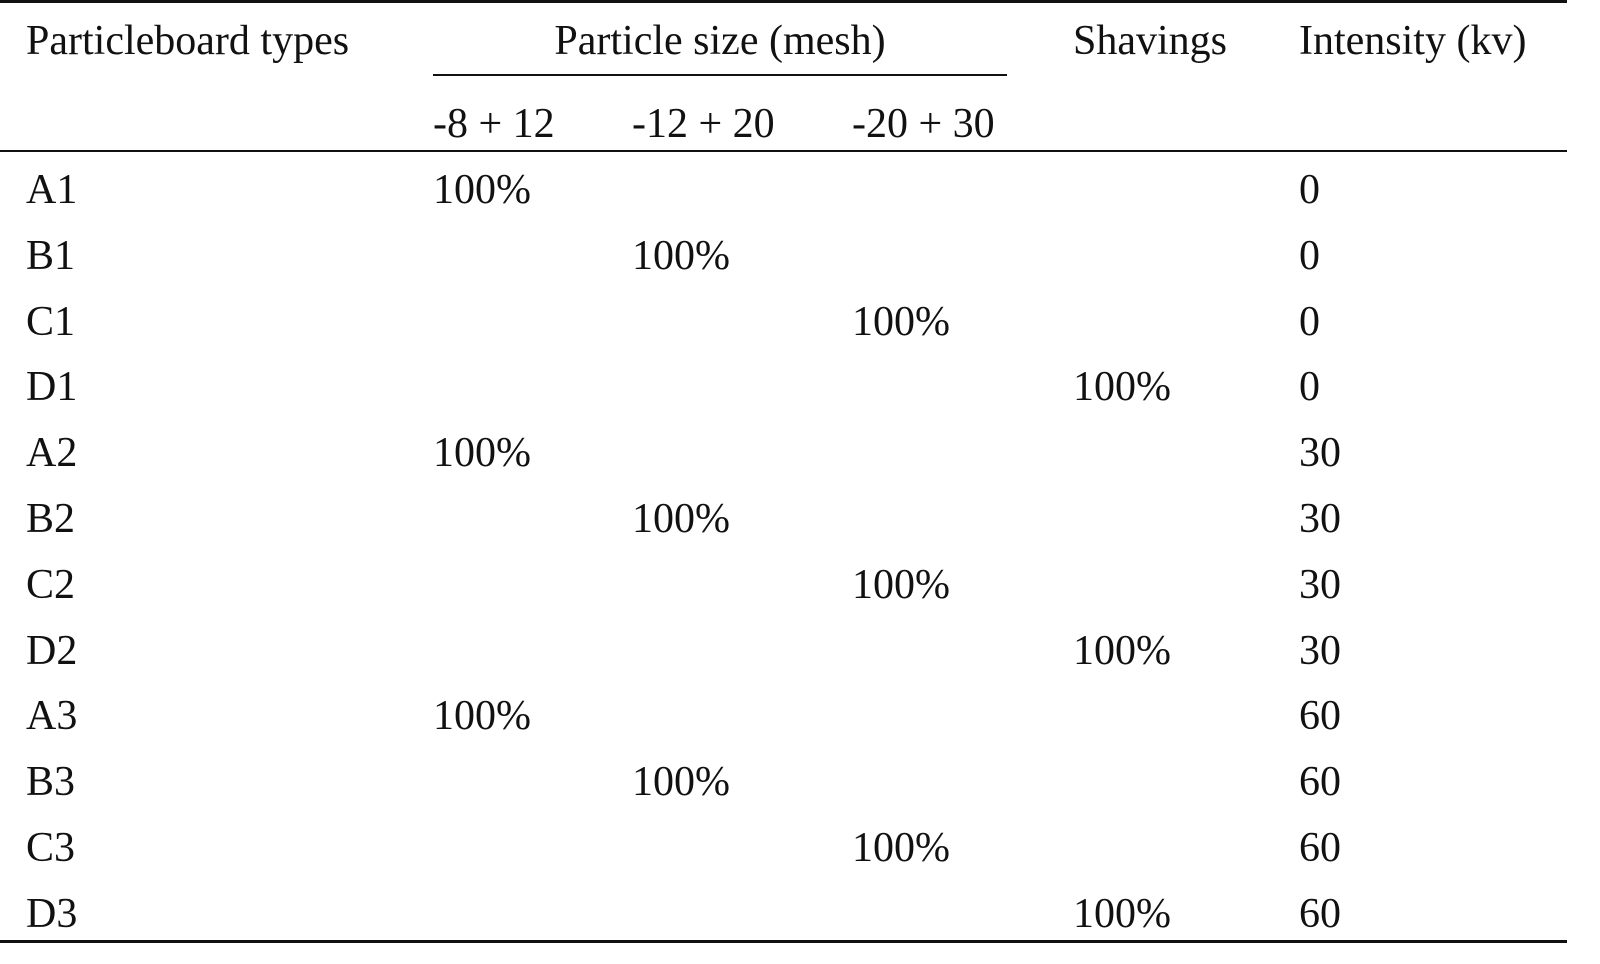  Describe the element at coordinates (52, 651) in the screenshot. I see `cell-type: D2` at that location.